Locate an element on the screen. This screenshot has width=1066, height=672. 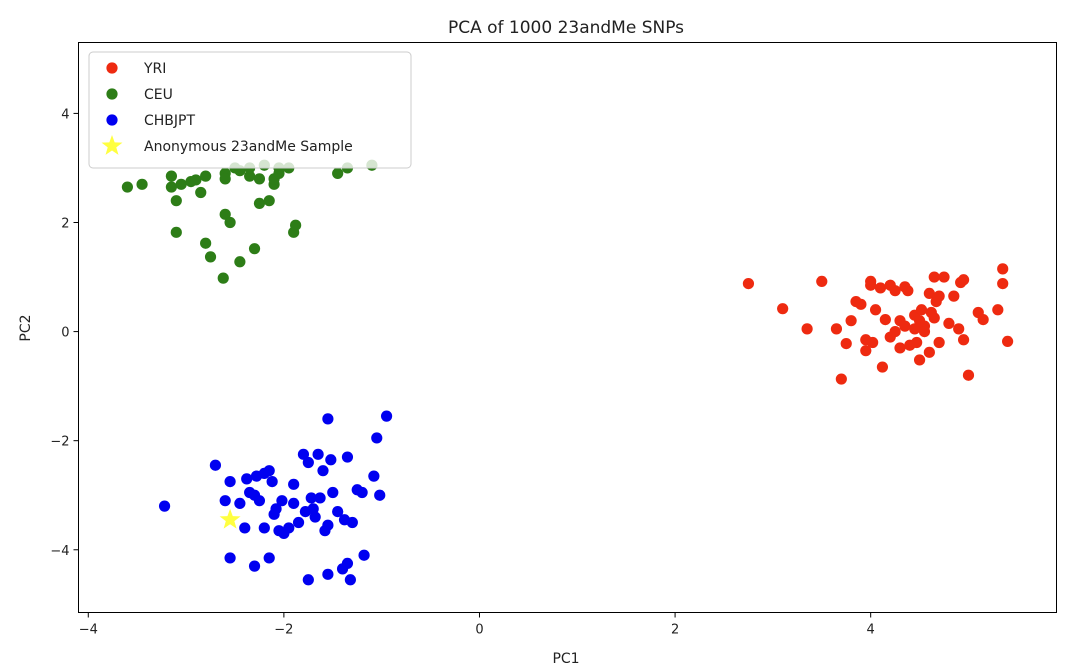
legend-marker-chbjpt is located at coordinates (112, 120).